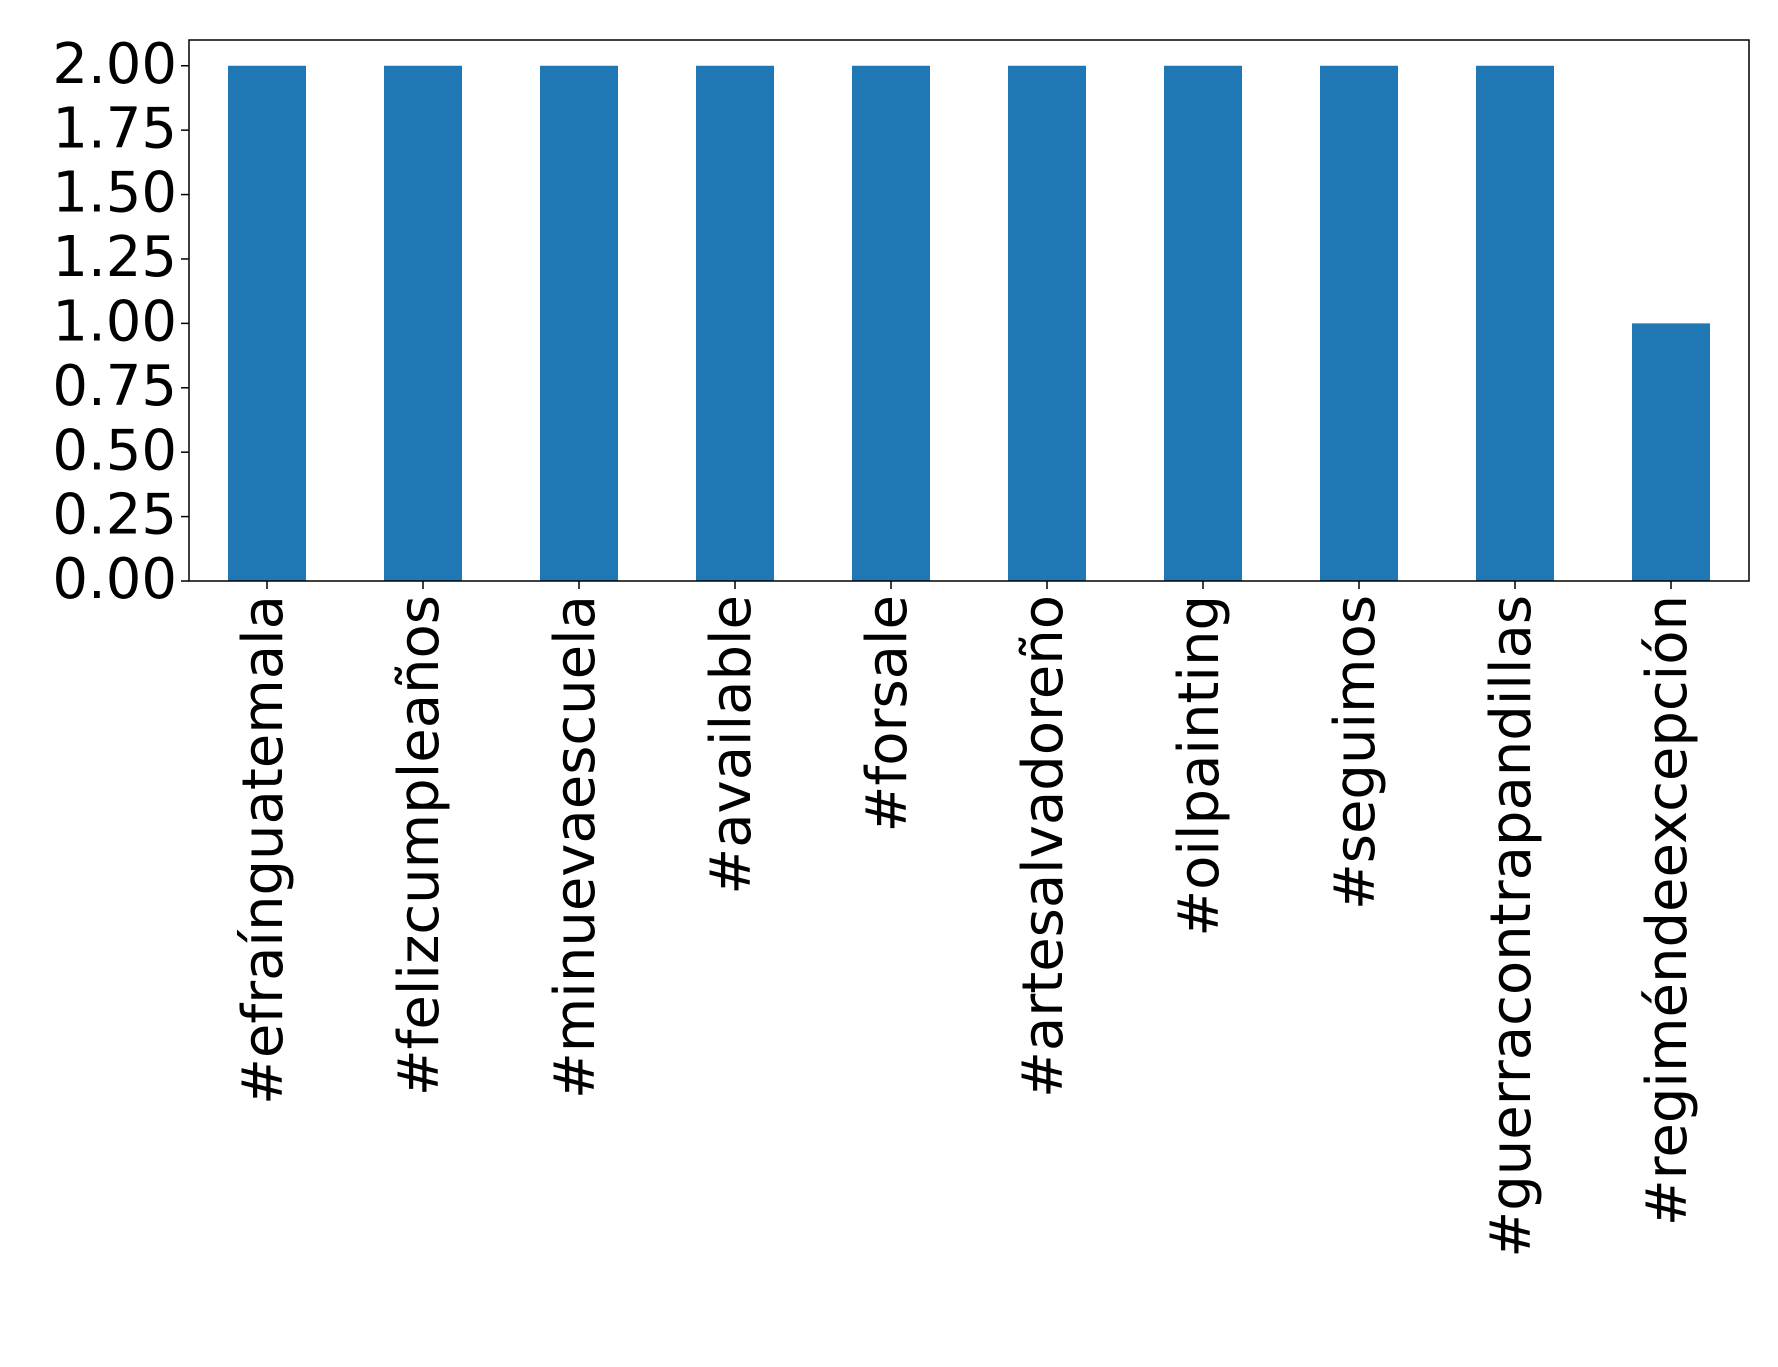 This screenshot has width=1778, height=1367. Describe the element at coordinates (1667, 910) in the screenshot. I see `x-tick-label: #regiméndeexcepción` at that location.